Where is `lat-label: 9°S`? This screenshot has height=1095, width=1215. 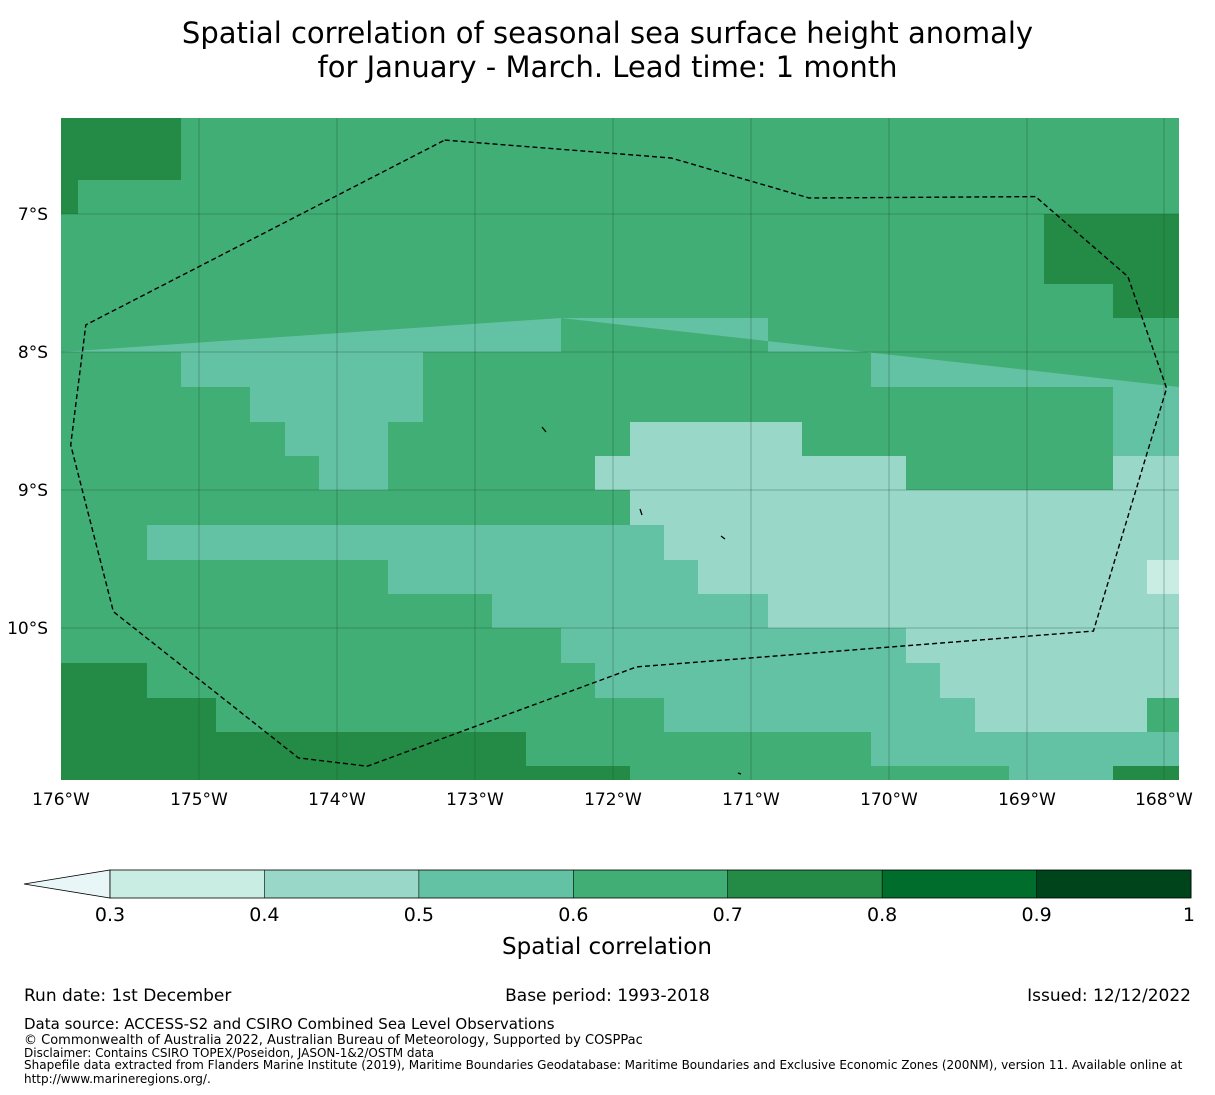 lat-label: 9°S is located at coordinates (33, 491).